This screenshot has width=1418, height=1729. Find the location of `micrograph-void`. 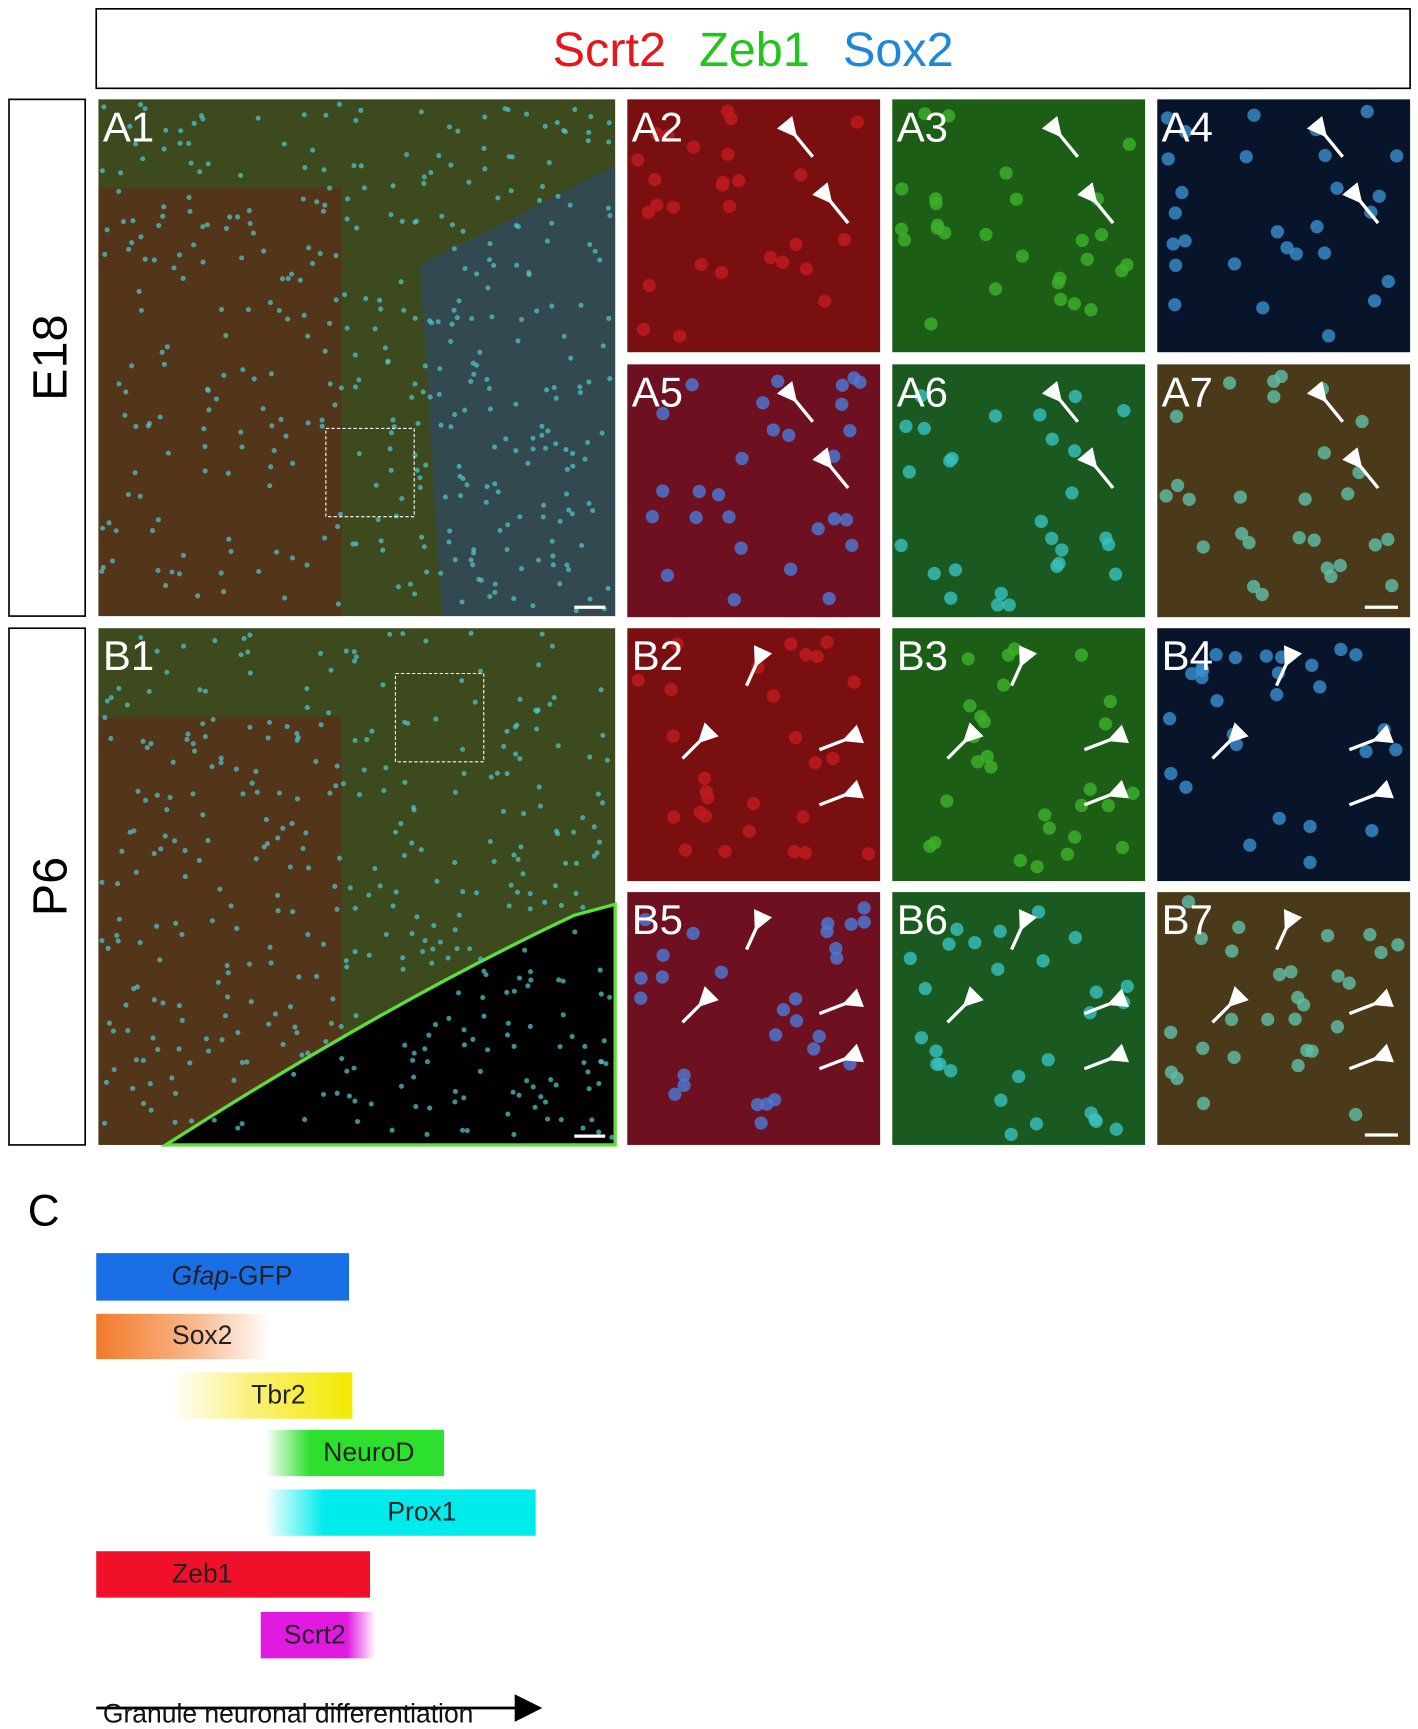

micrograph-void is located at coordinates (388, 1024).